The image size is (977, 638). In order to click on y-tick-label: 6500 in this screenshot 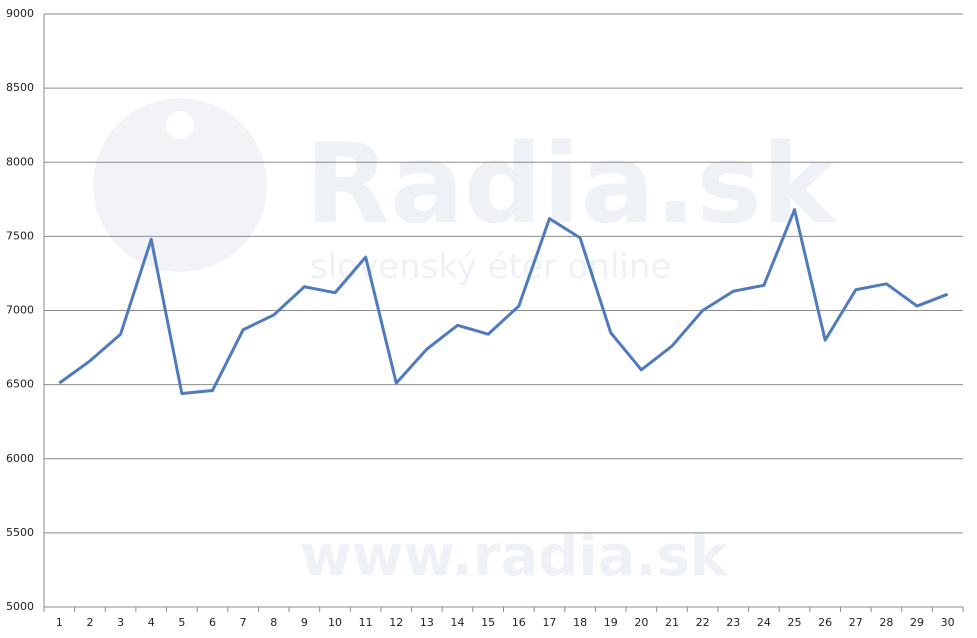, I will do `click(20, 384)`.